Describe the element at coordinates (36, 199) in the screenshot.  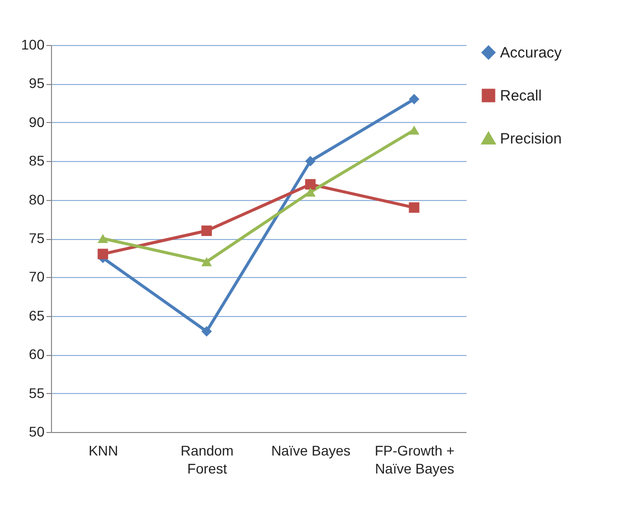
I see `y-tick-label: 80` at that location.